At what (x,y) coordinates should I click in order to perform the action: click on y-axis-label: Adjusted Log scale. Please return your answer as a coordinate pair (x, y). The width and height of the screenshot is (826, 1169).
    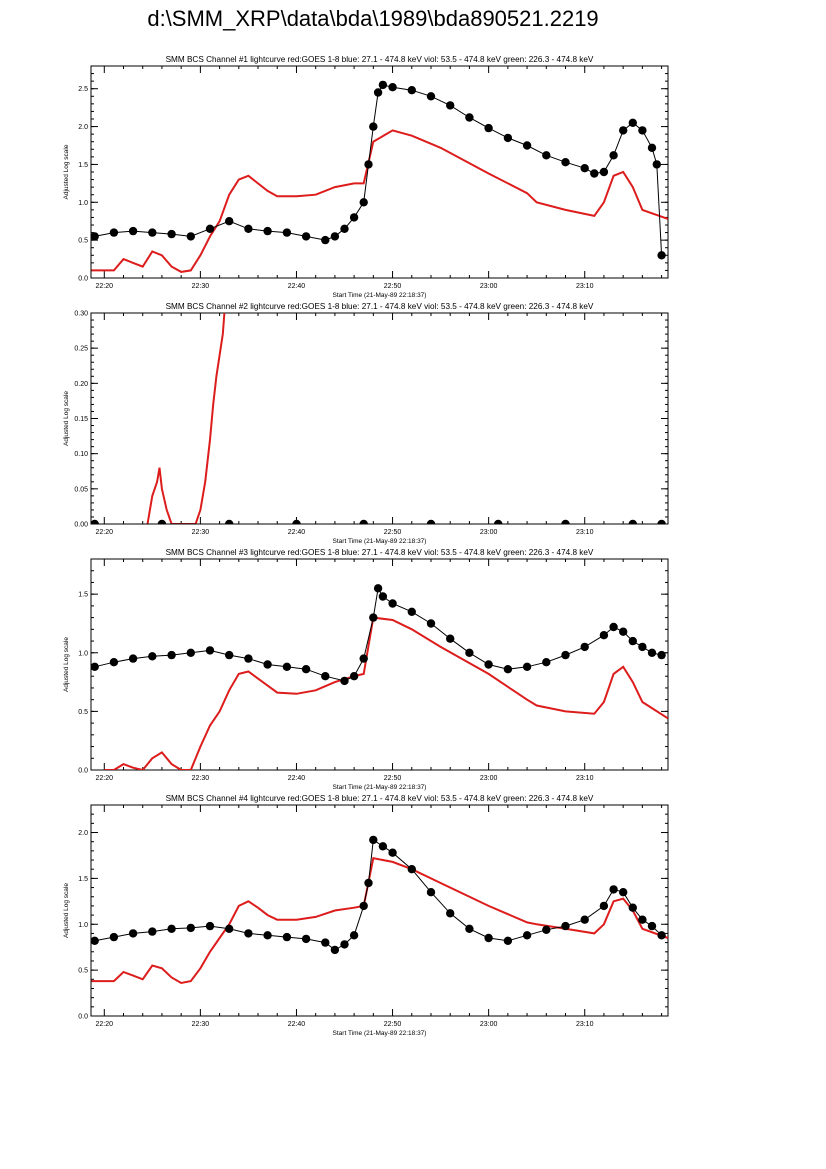
    Looking at the image, I should click on (66, 171).